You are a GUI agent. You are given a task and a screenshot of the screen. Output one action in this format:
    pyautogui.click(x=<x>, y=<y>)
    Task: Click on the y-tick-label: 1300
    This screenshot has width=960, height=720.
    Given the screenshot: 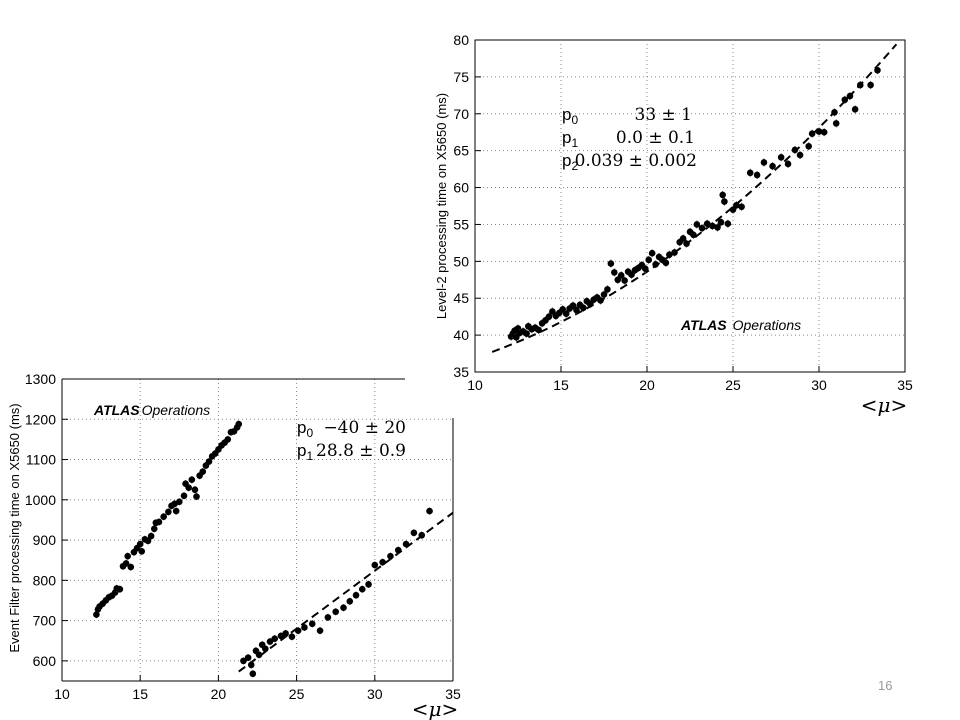 What is the action you would take?
    pyautogui.click(x=40, y=379)
    